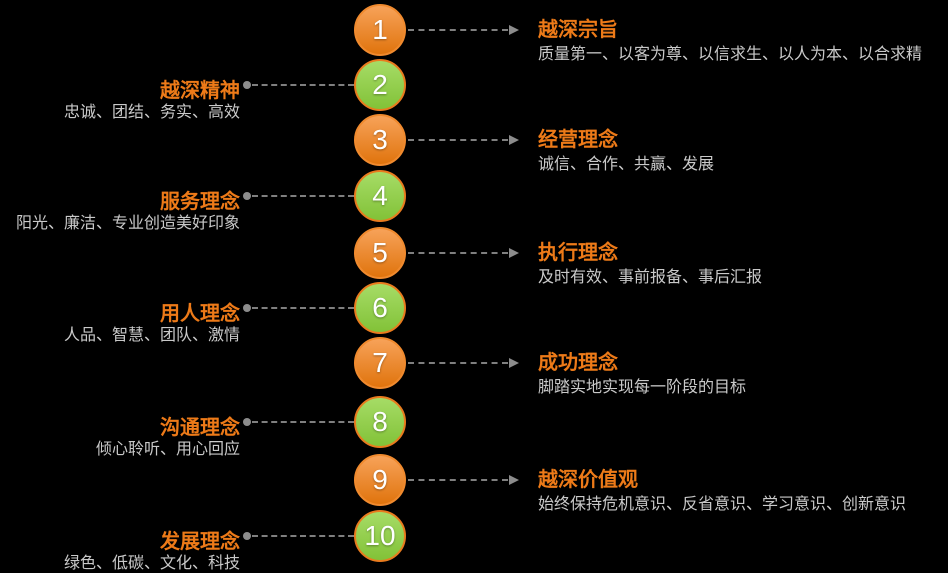 The image size is (948, 573). Describe the element at coordinates (151, 112) in the screenshot. I see `item-description: 忠诚、团结、务实、高效` at that location.